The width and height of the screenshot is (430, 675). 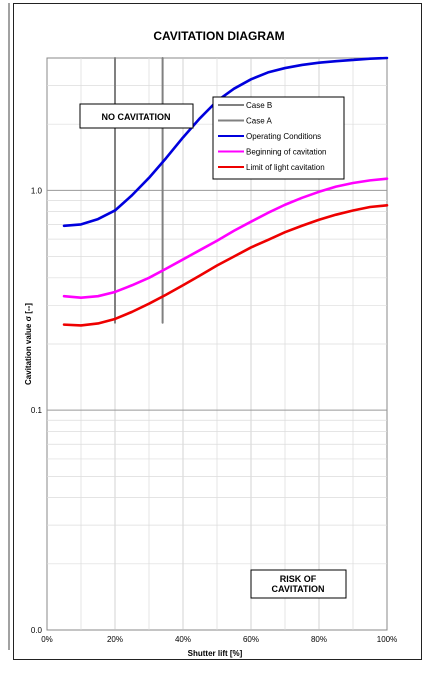 I want to click on risk-of-cavitation-label: RISK OF CAVITATION, so click(x=298, y=584).